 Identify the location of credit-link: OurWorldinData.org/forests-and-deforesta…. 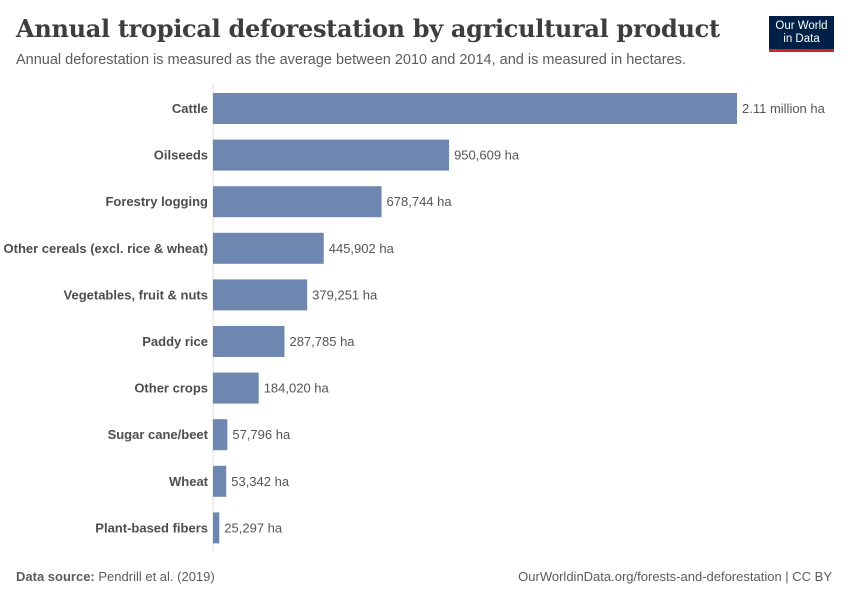
(675, 576).